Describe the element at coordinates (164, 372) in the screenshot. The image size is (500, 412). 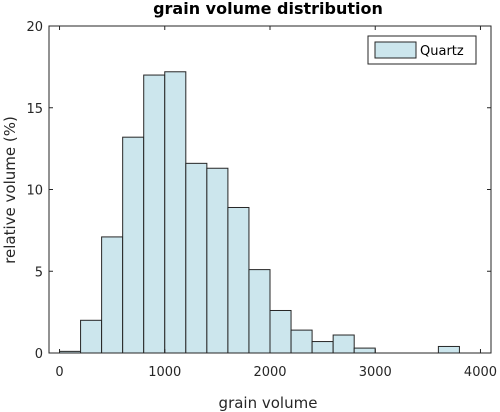
I see `x-tick-label: 1000` at that location.